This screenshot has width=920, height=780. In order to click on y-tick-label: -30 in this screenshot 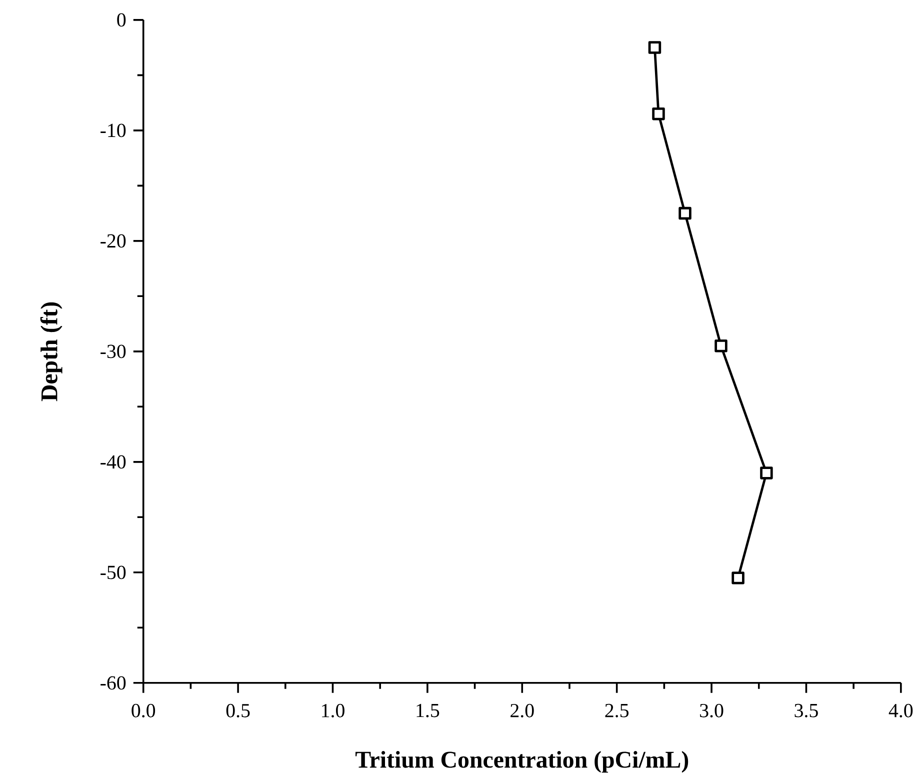, I will do `click(113, 351)`.